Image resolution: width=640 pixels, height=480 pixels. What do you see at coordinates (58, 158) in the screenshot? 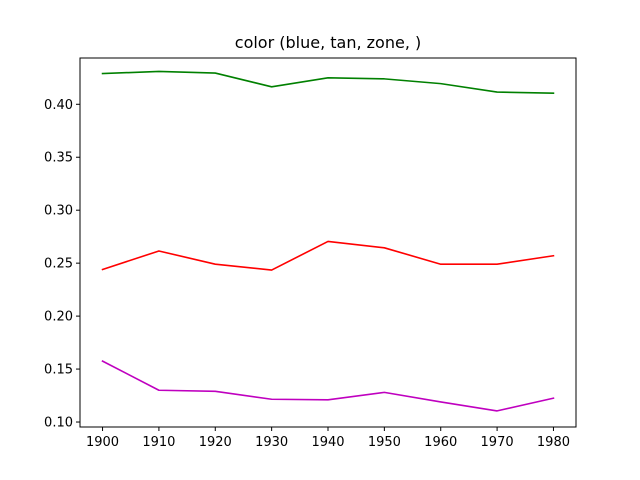
I see `y-tick-label: 0.35` at bounding box center [58, 158].